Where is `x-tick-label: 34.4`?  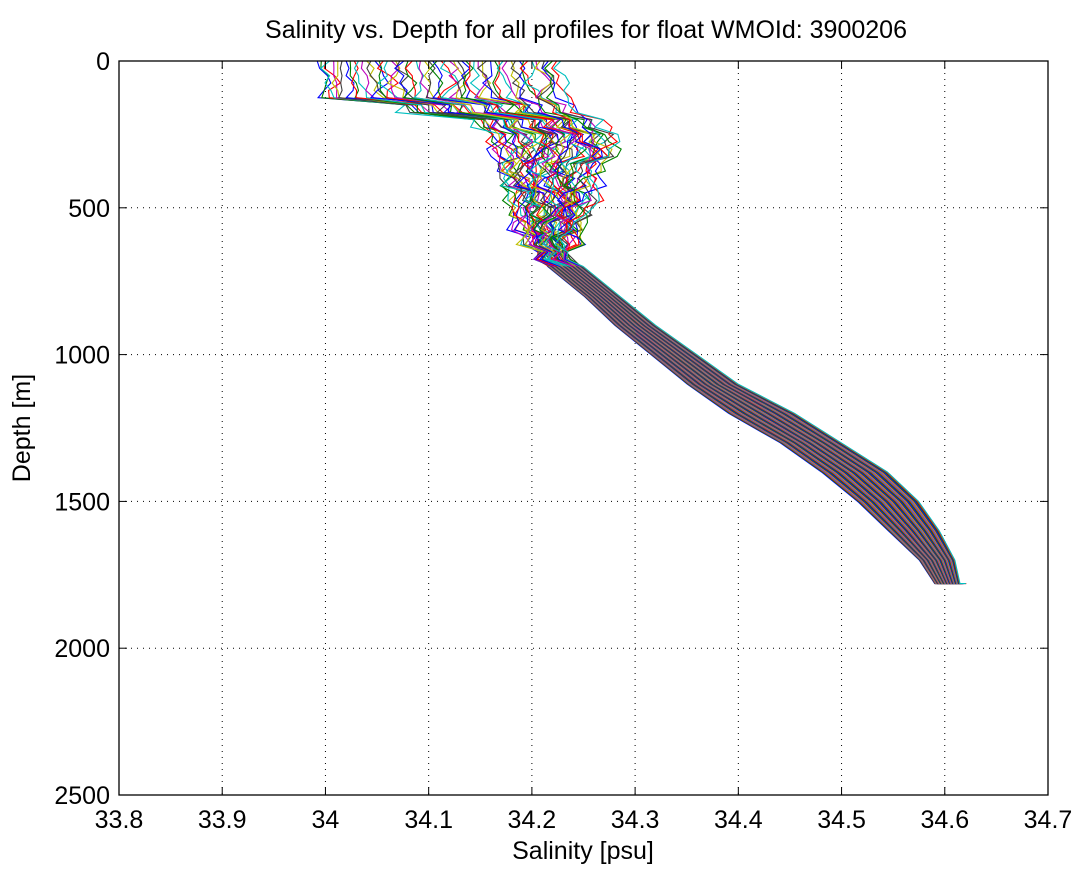
x-tick-label: 34.4 is located at coordinates (738, 820).